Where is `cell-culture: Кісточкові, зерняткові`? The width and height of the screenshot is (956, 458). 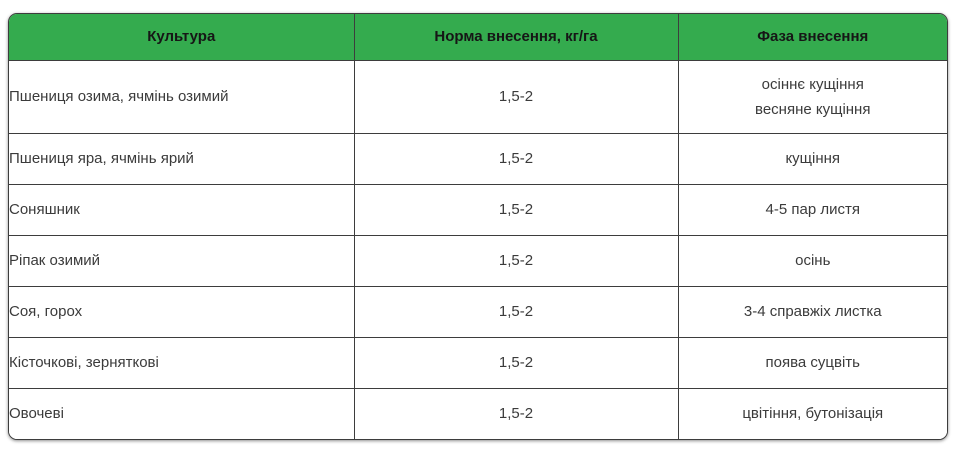
cell-culture: Кісточкові, зерняткові is located at coordinates (182, 363).